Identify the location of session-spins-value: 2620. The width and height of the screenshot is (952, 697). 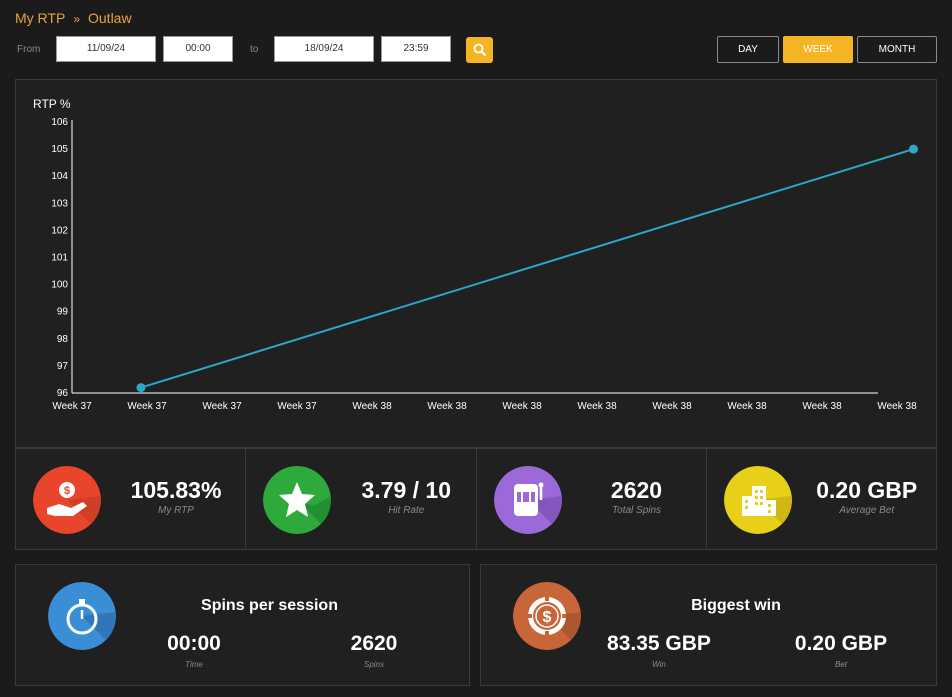
(374, 643).